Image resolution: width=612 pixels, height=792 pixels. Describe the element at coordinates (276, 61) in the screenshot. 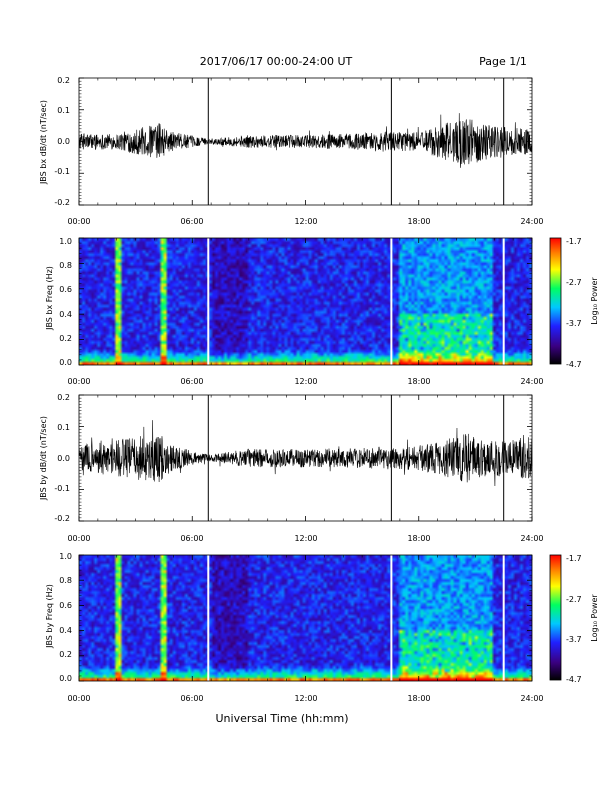

I see `page-title: 2017/06/17 00:00-24:00 UT` at that location.